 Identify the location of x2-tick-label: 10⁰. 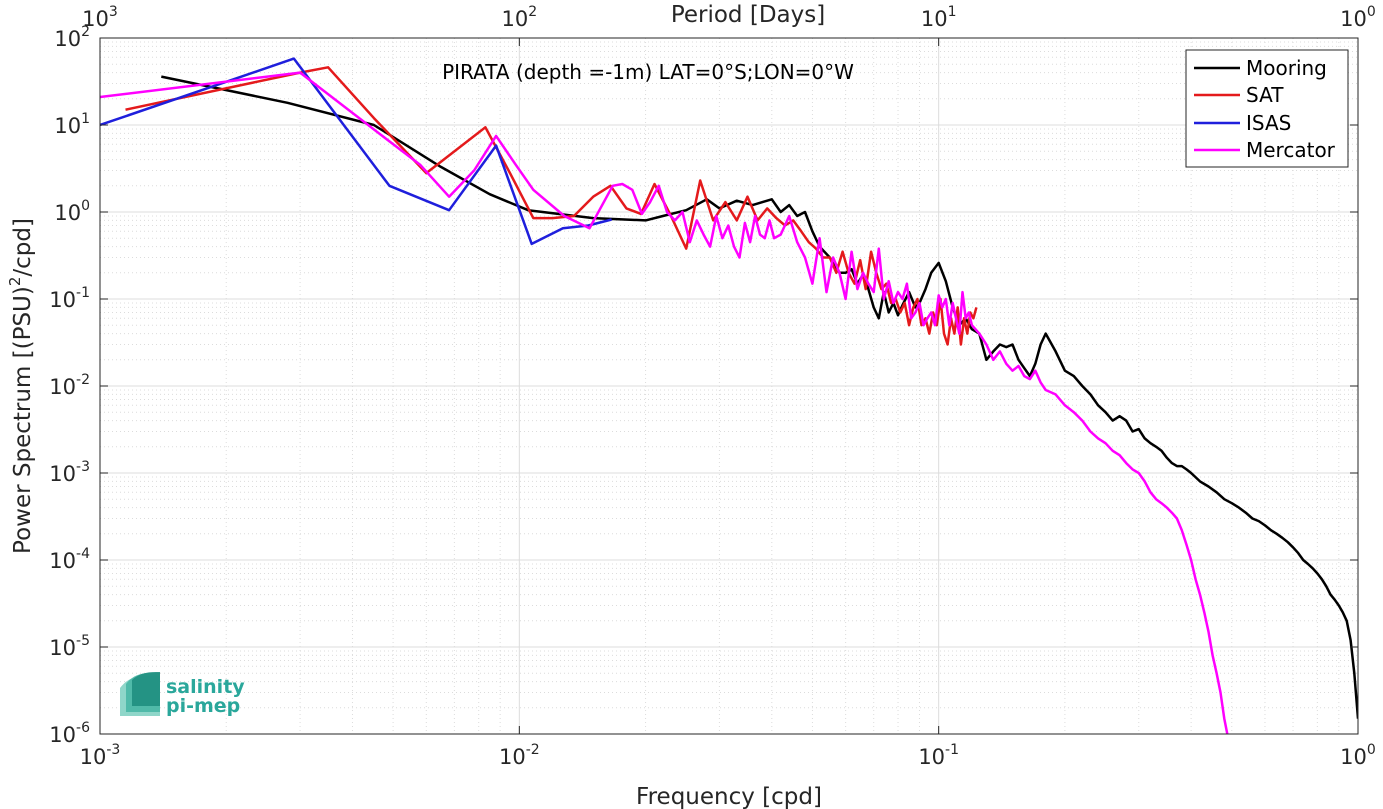
(1358, 17).